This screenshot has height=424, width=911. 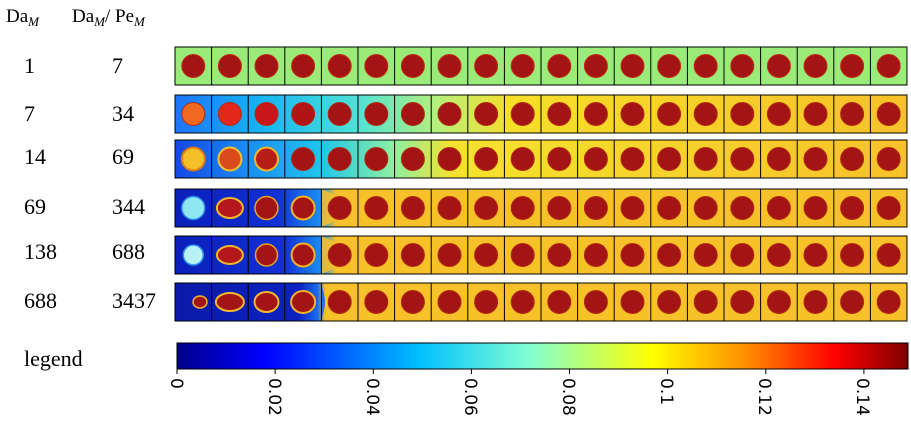 What do you see at coordinates (134, 300) in the screenshot?
I see `row-6-ratio: 3437` at bounding box center [134, 300].